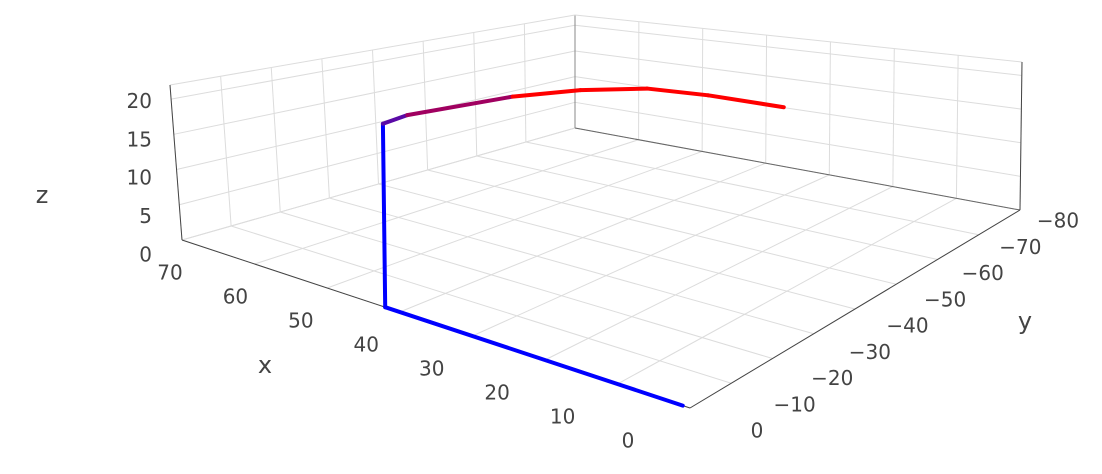  I want to click on x-tick-label: 20, so click(496, 393).